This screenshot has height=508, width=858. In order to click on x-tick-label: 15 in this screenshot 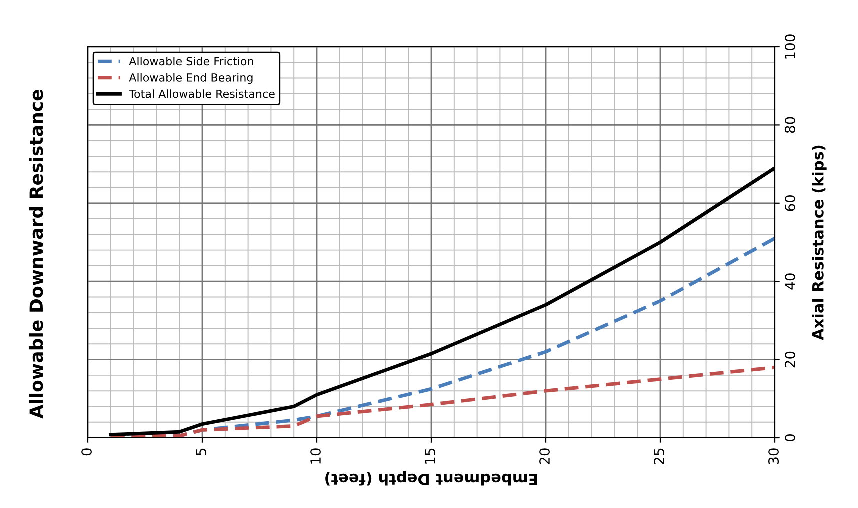, I will do `click(430, 456)`.